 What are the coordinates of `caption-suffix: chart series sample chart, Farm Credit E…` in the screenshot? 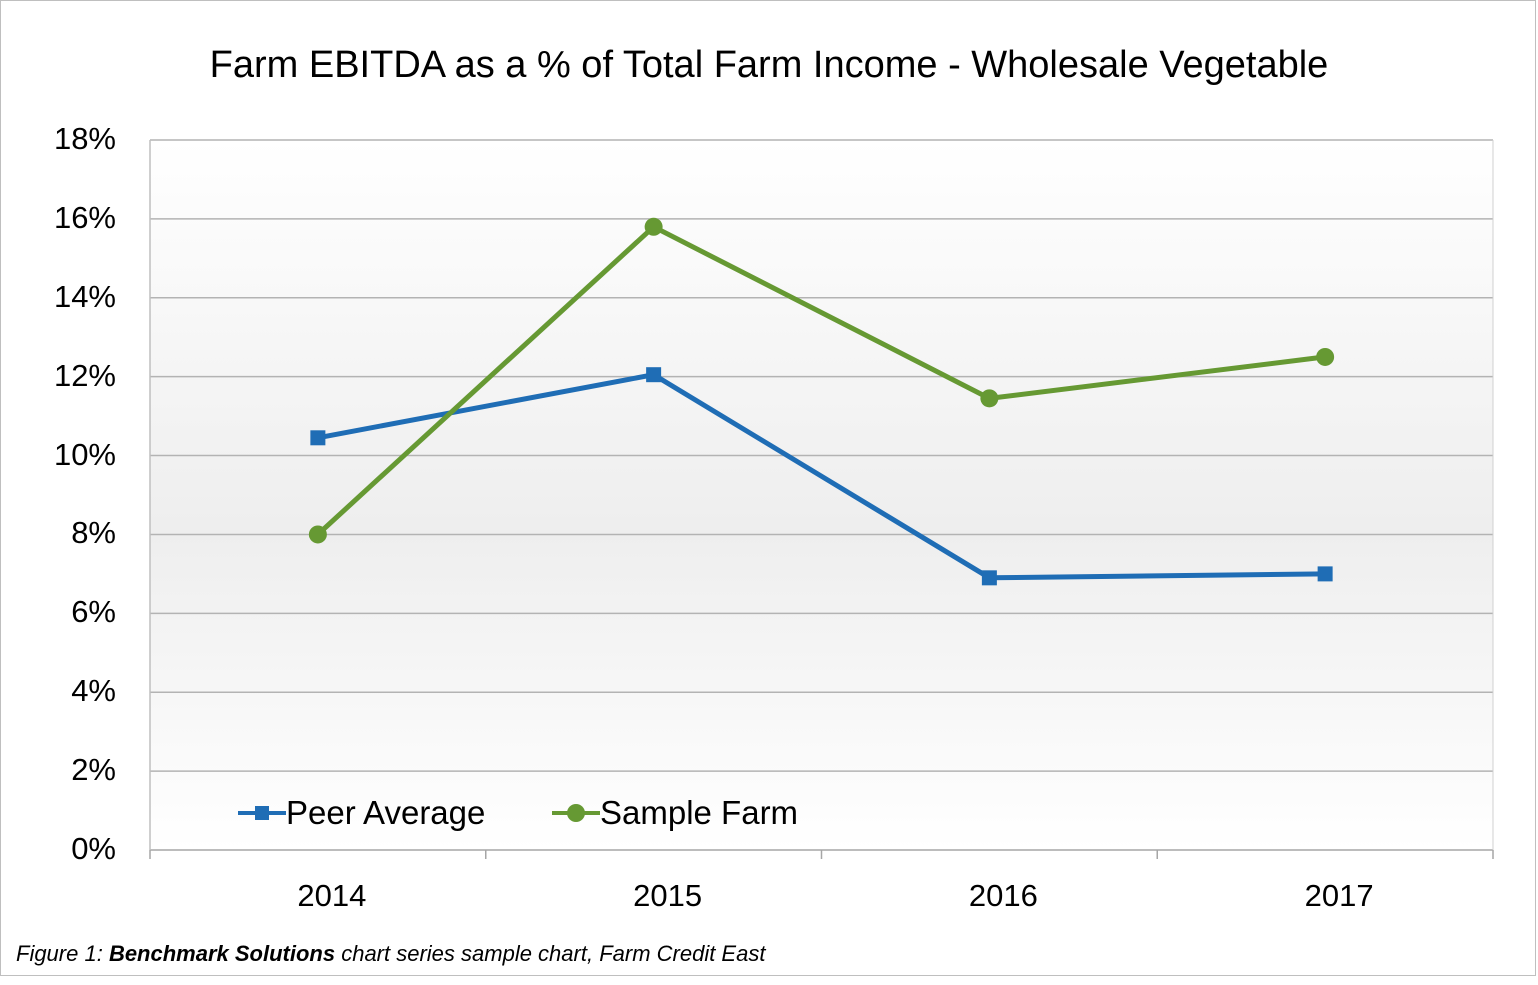 It's located at (550, 953).